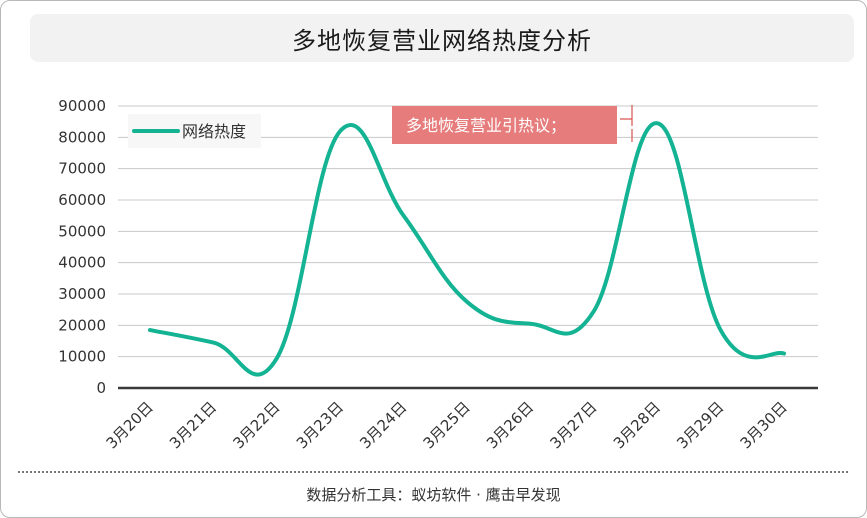 The image size is (867, 518). I want to click on x-tick-label: 3月25日, so click(447, 425).